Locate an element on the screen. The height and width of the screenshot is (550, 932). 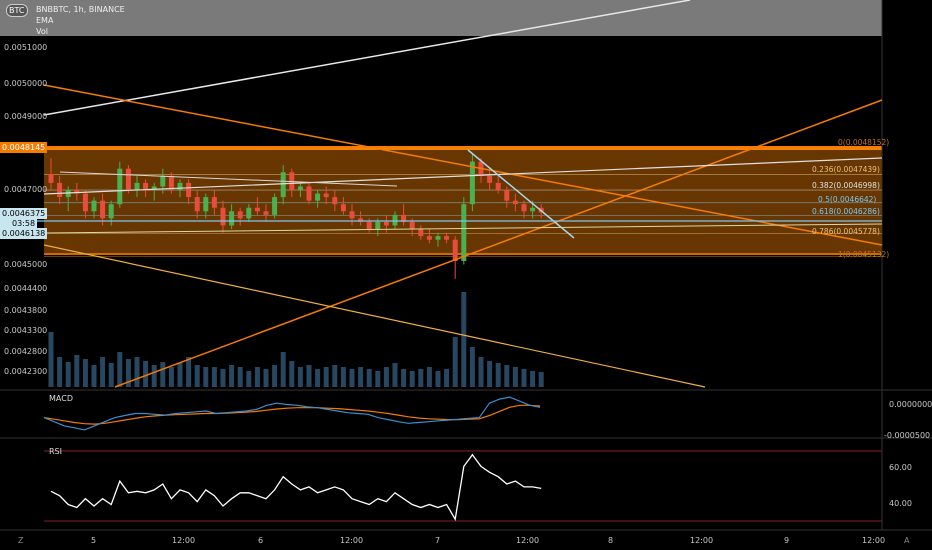
trendline-white-mid is located at coordinates (463, 176).